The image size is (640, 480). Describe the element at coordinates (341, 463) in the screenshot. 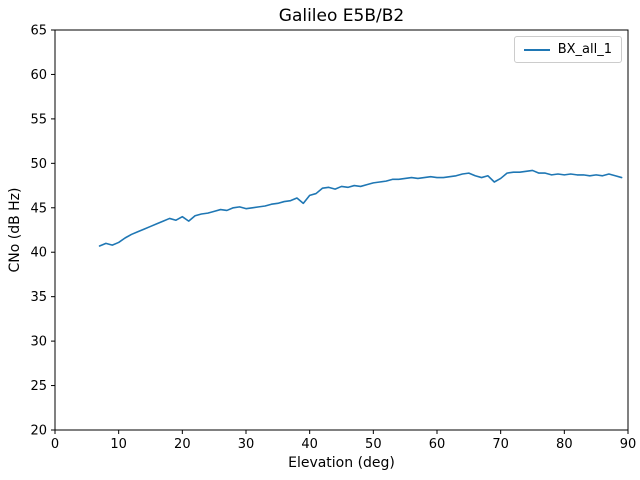

I see `x-axis-label: Elevation (deg)` at that location.